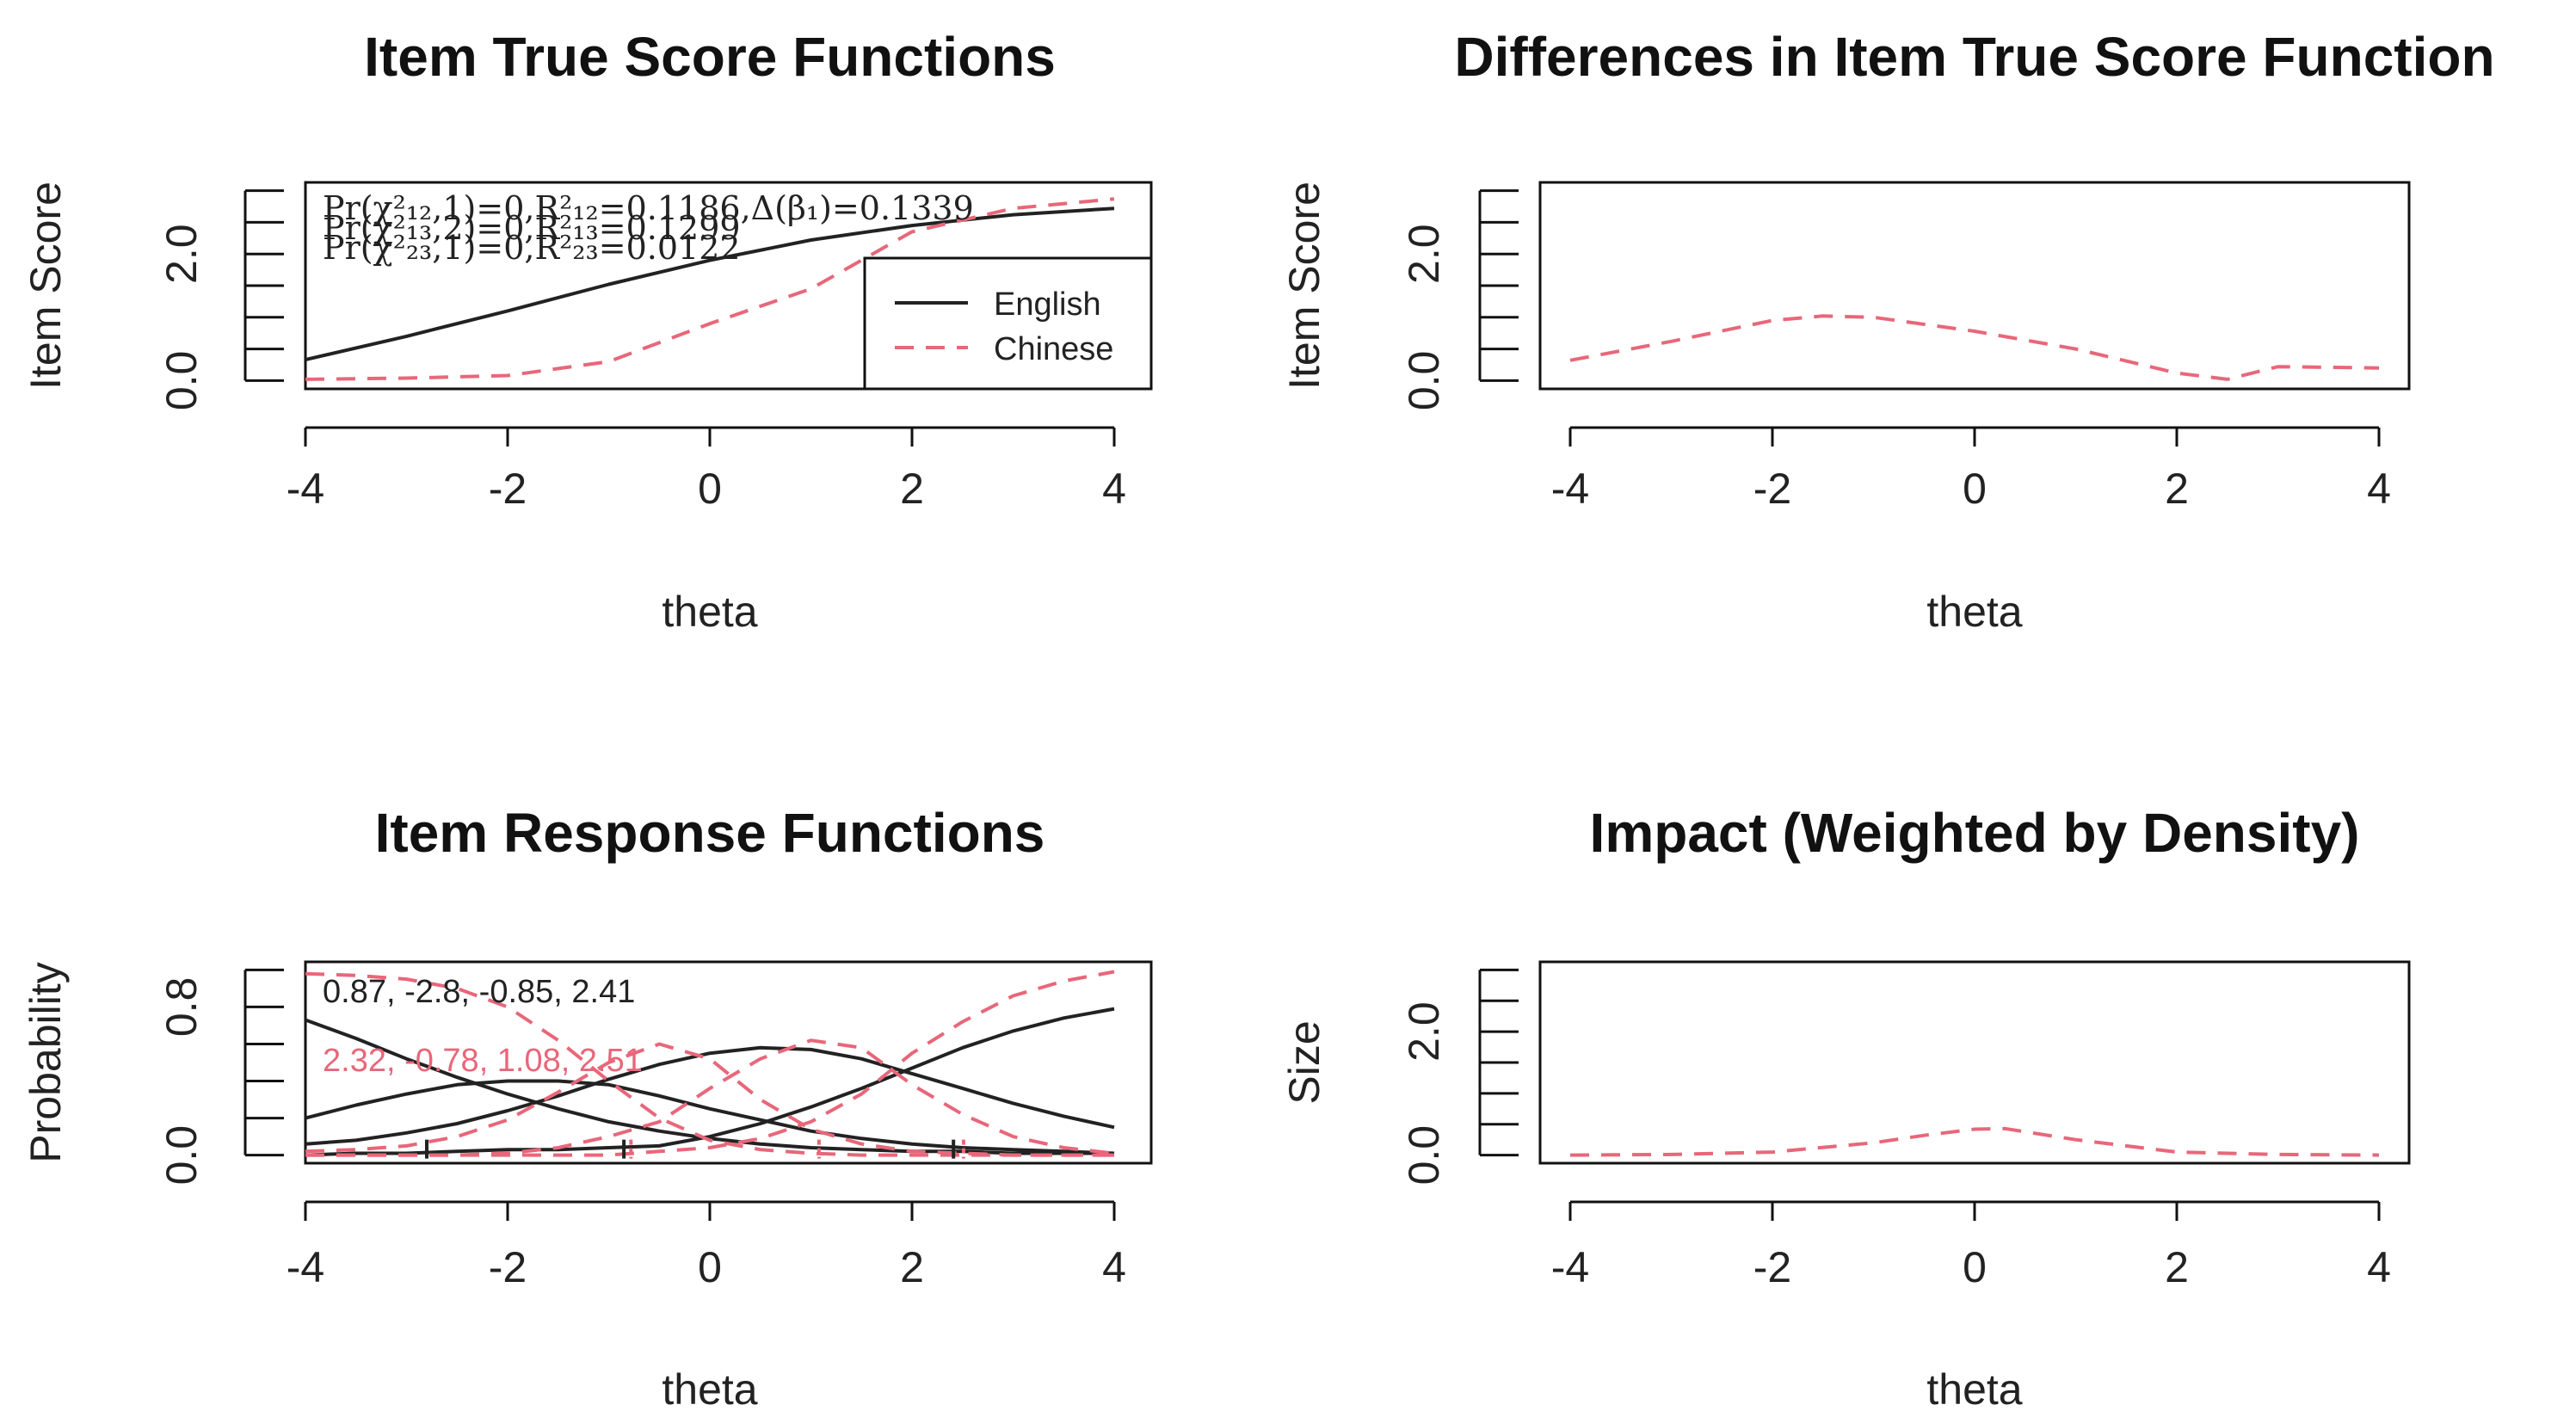  I want to click on series-line-difference, so click(1975, 348).